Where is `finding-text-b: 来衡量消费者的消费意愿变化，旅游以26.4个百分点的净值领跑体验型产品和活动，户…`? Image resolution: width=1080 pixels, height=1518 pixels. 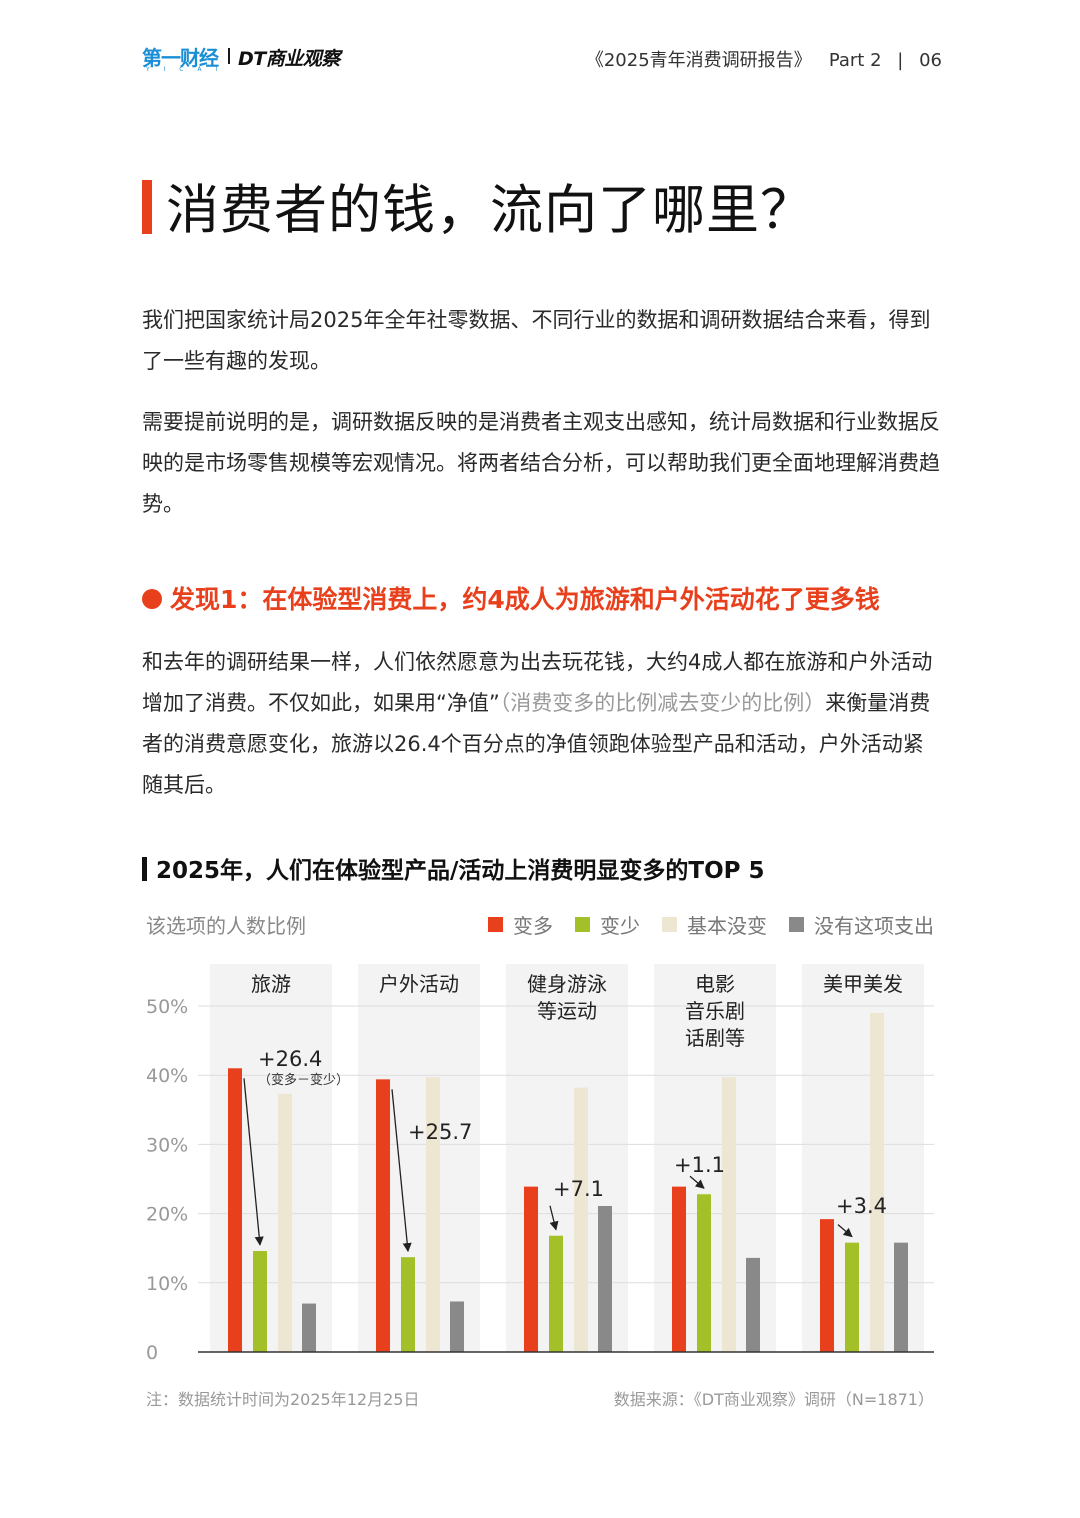
finding-text-b: 来衡量消费者的消费意愿变化，旅游以26.4个百分点的净值领跑体验型产品和活动，户… is located at coordinates (536, 744).